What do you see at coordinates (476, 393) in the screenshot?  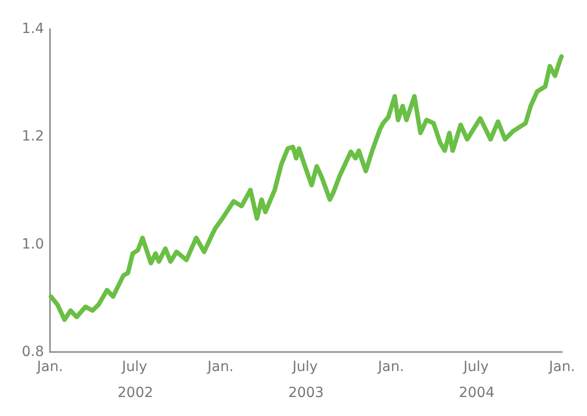 I see `text: 2004` at bounding box center [476, 393].